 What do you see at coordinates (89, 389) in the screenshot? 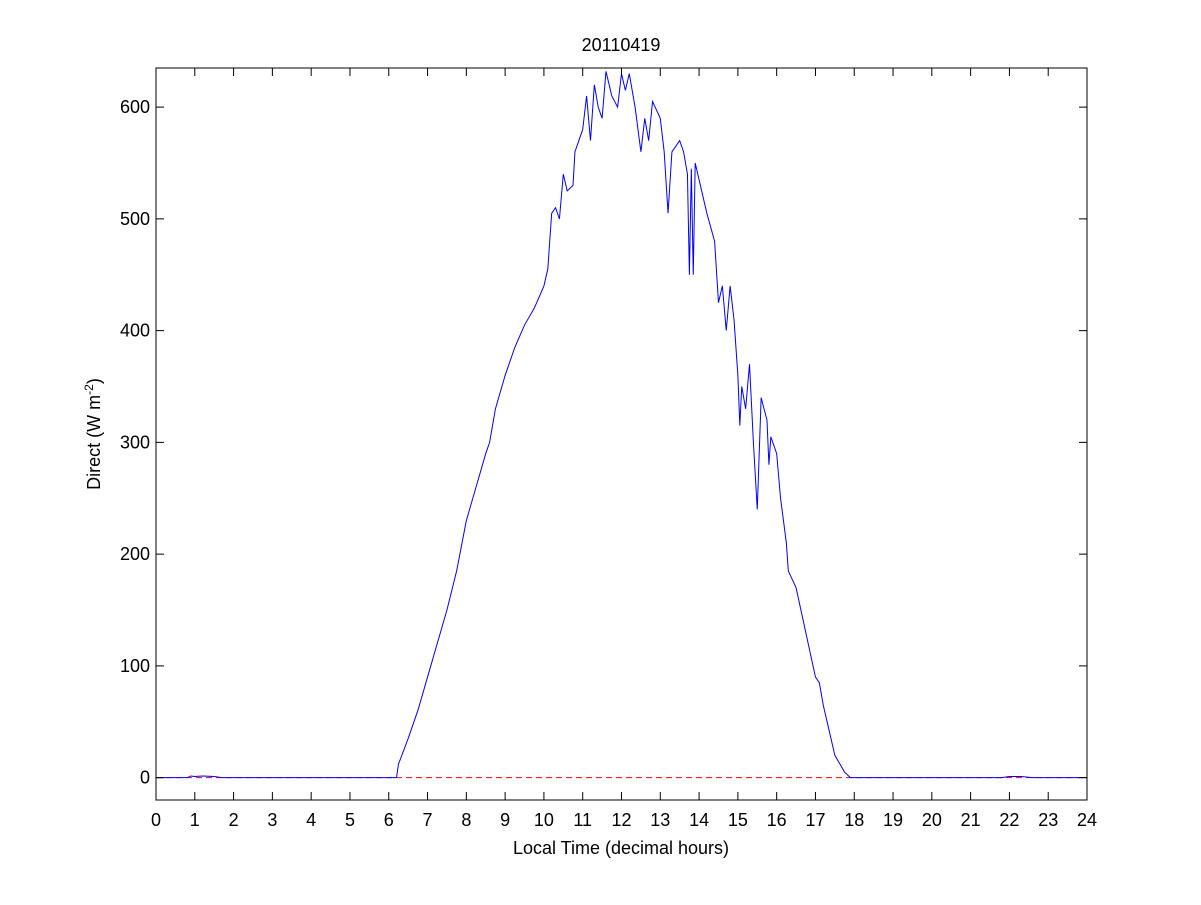
I see `y-axis-label-superscript: -2` at bounding box center [89, 389].